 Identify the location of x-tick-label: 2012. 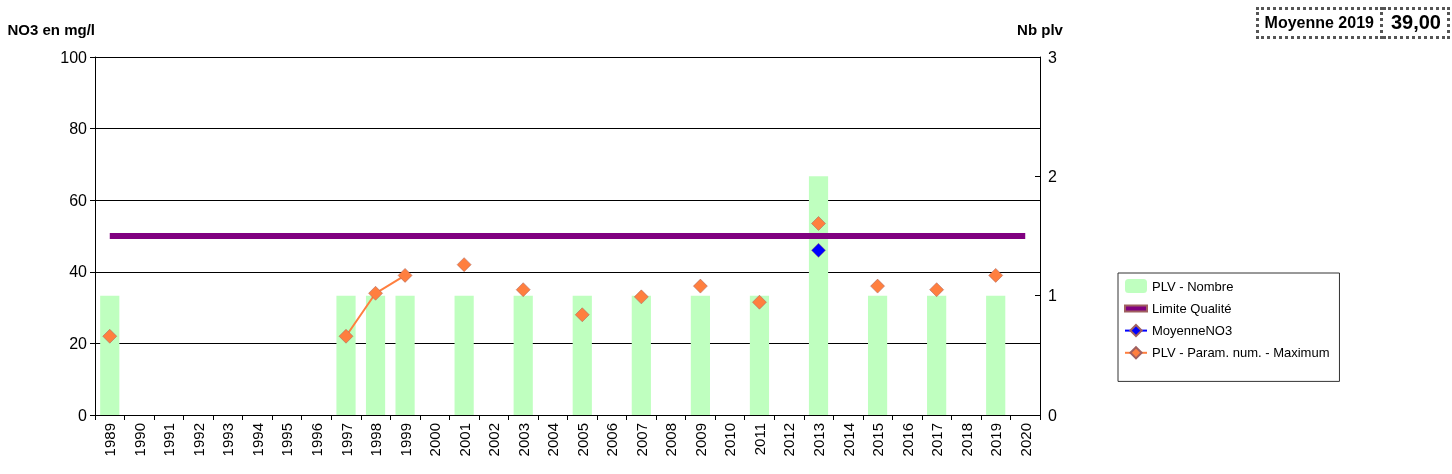
(789, 440).